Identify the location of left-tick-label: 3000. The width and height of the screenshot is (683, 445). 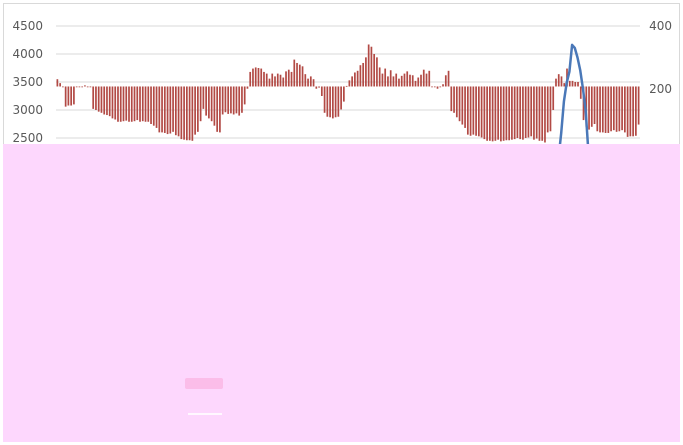
(27, 110).